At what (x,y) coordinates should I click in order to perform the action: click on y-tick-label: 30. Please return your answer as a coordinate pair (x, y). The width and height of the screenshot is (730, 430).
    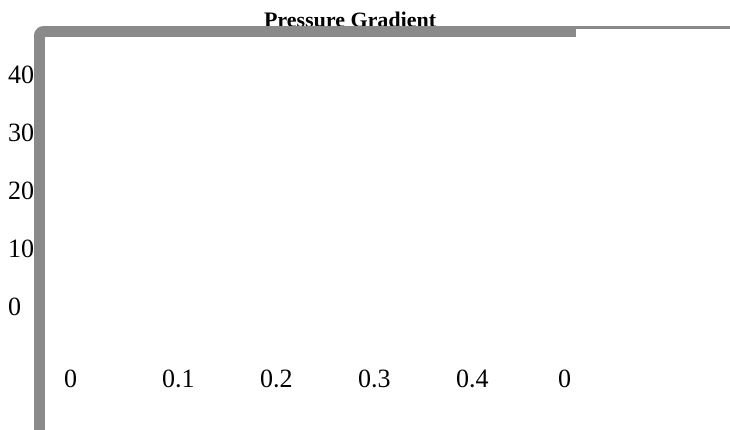
    Looking at the image, I should click on (21, 132).